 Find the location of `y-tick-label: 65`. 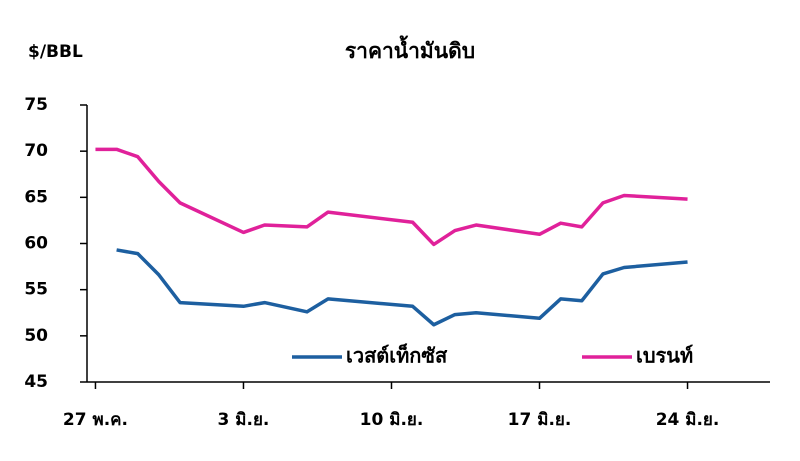

y-tick-label: 65 is located at coordinates (36, 197).